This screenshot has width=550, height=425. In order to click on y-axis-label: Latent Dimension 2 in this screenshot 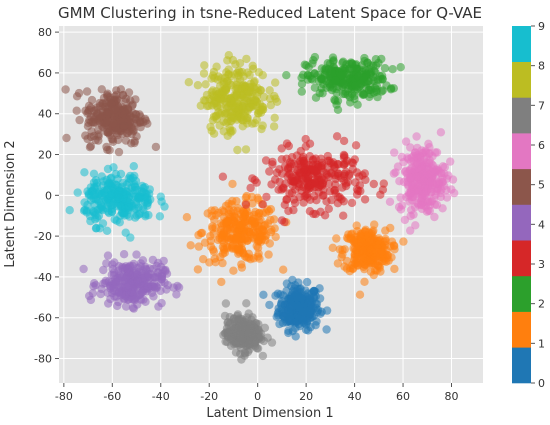, I will do `click(10, 203)`.